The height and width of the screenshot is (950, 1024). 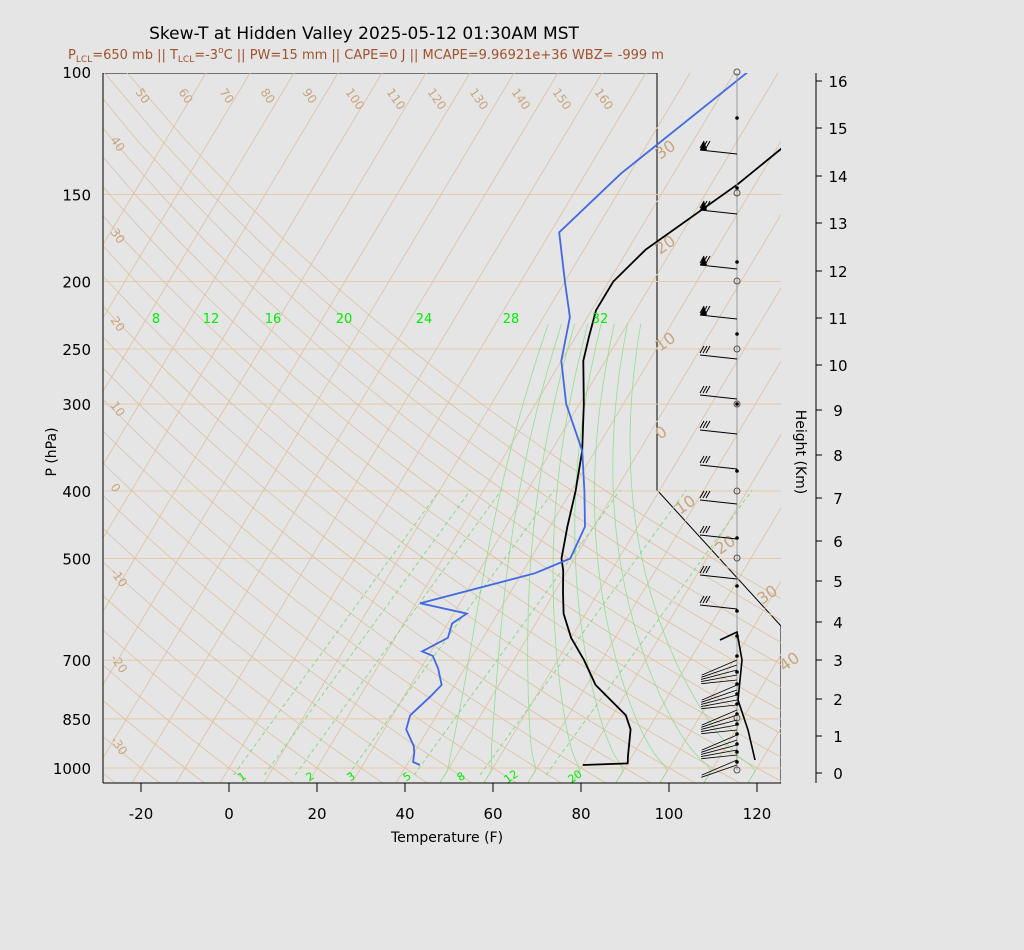 What do you see at coordinates (355, 99) in the screenshot?
I see `isotherm-label-top: 100` at bounding box center [355, 99].